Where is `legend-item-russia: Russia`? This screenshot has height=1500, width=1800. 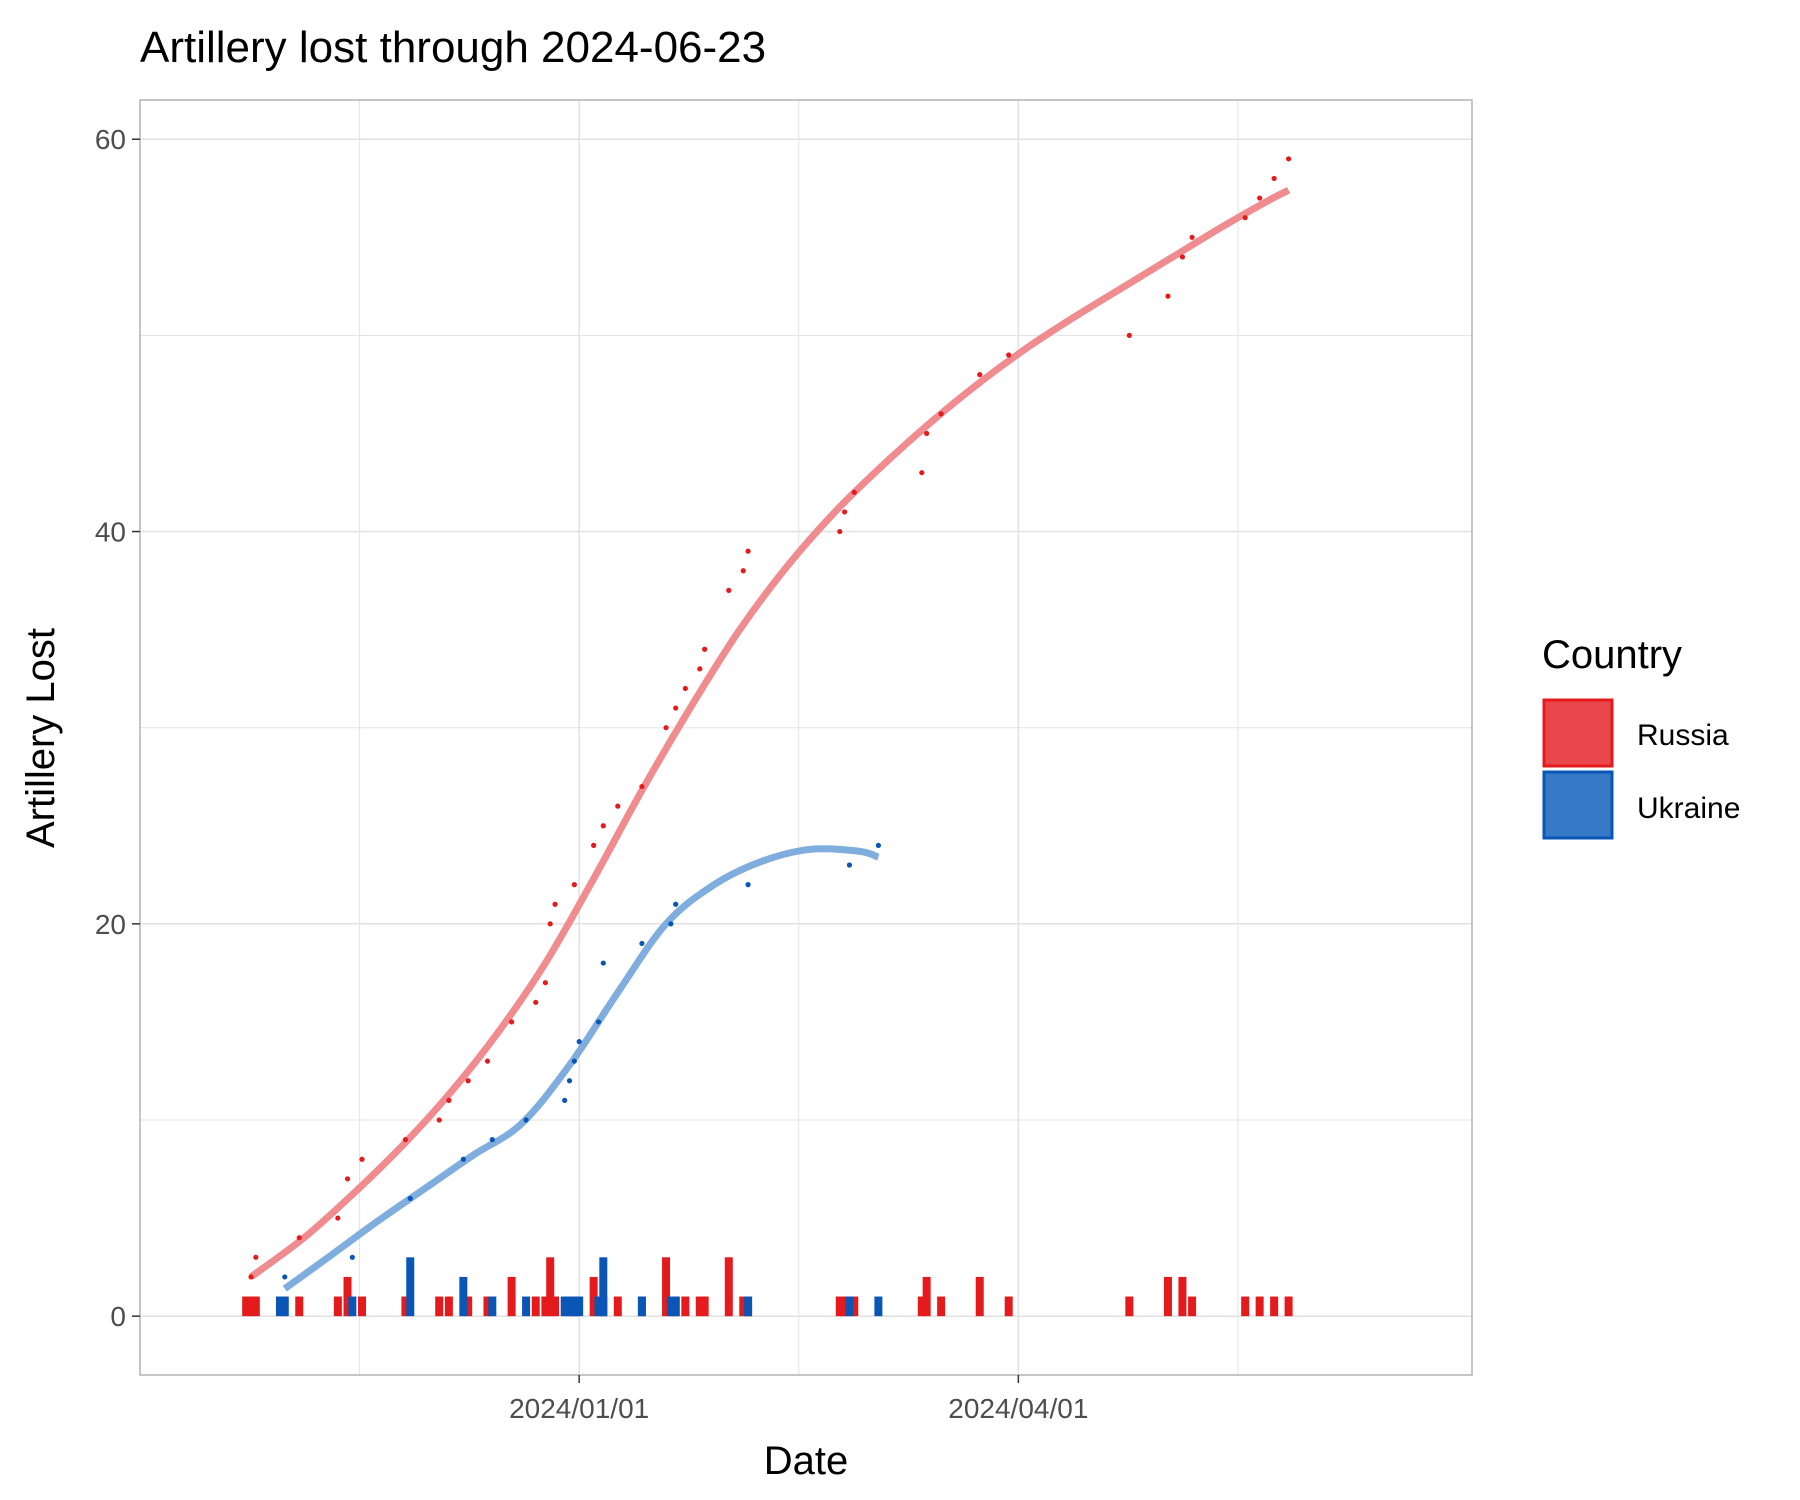
legend-item-russia: Russia is located at coordinates (1635, 733).